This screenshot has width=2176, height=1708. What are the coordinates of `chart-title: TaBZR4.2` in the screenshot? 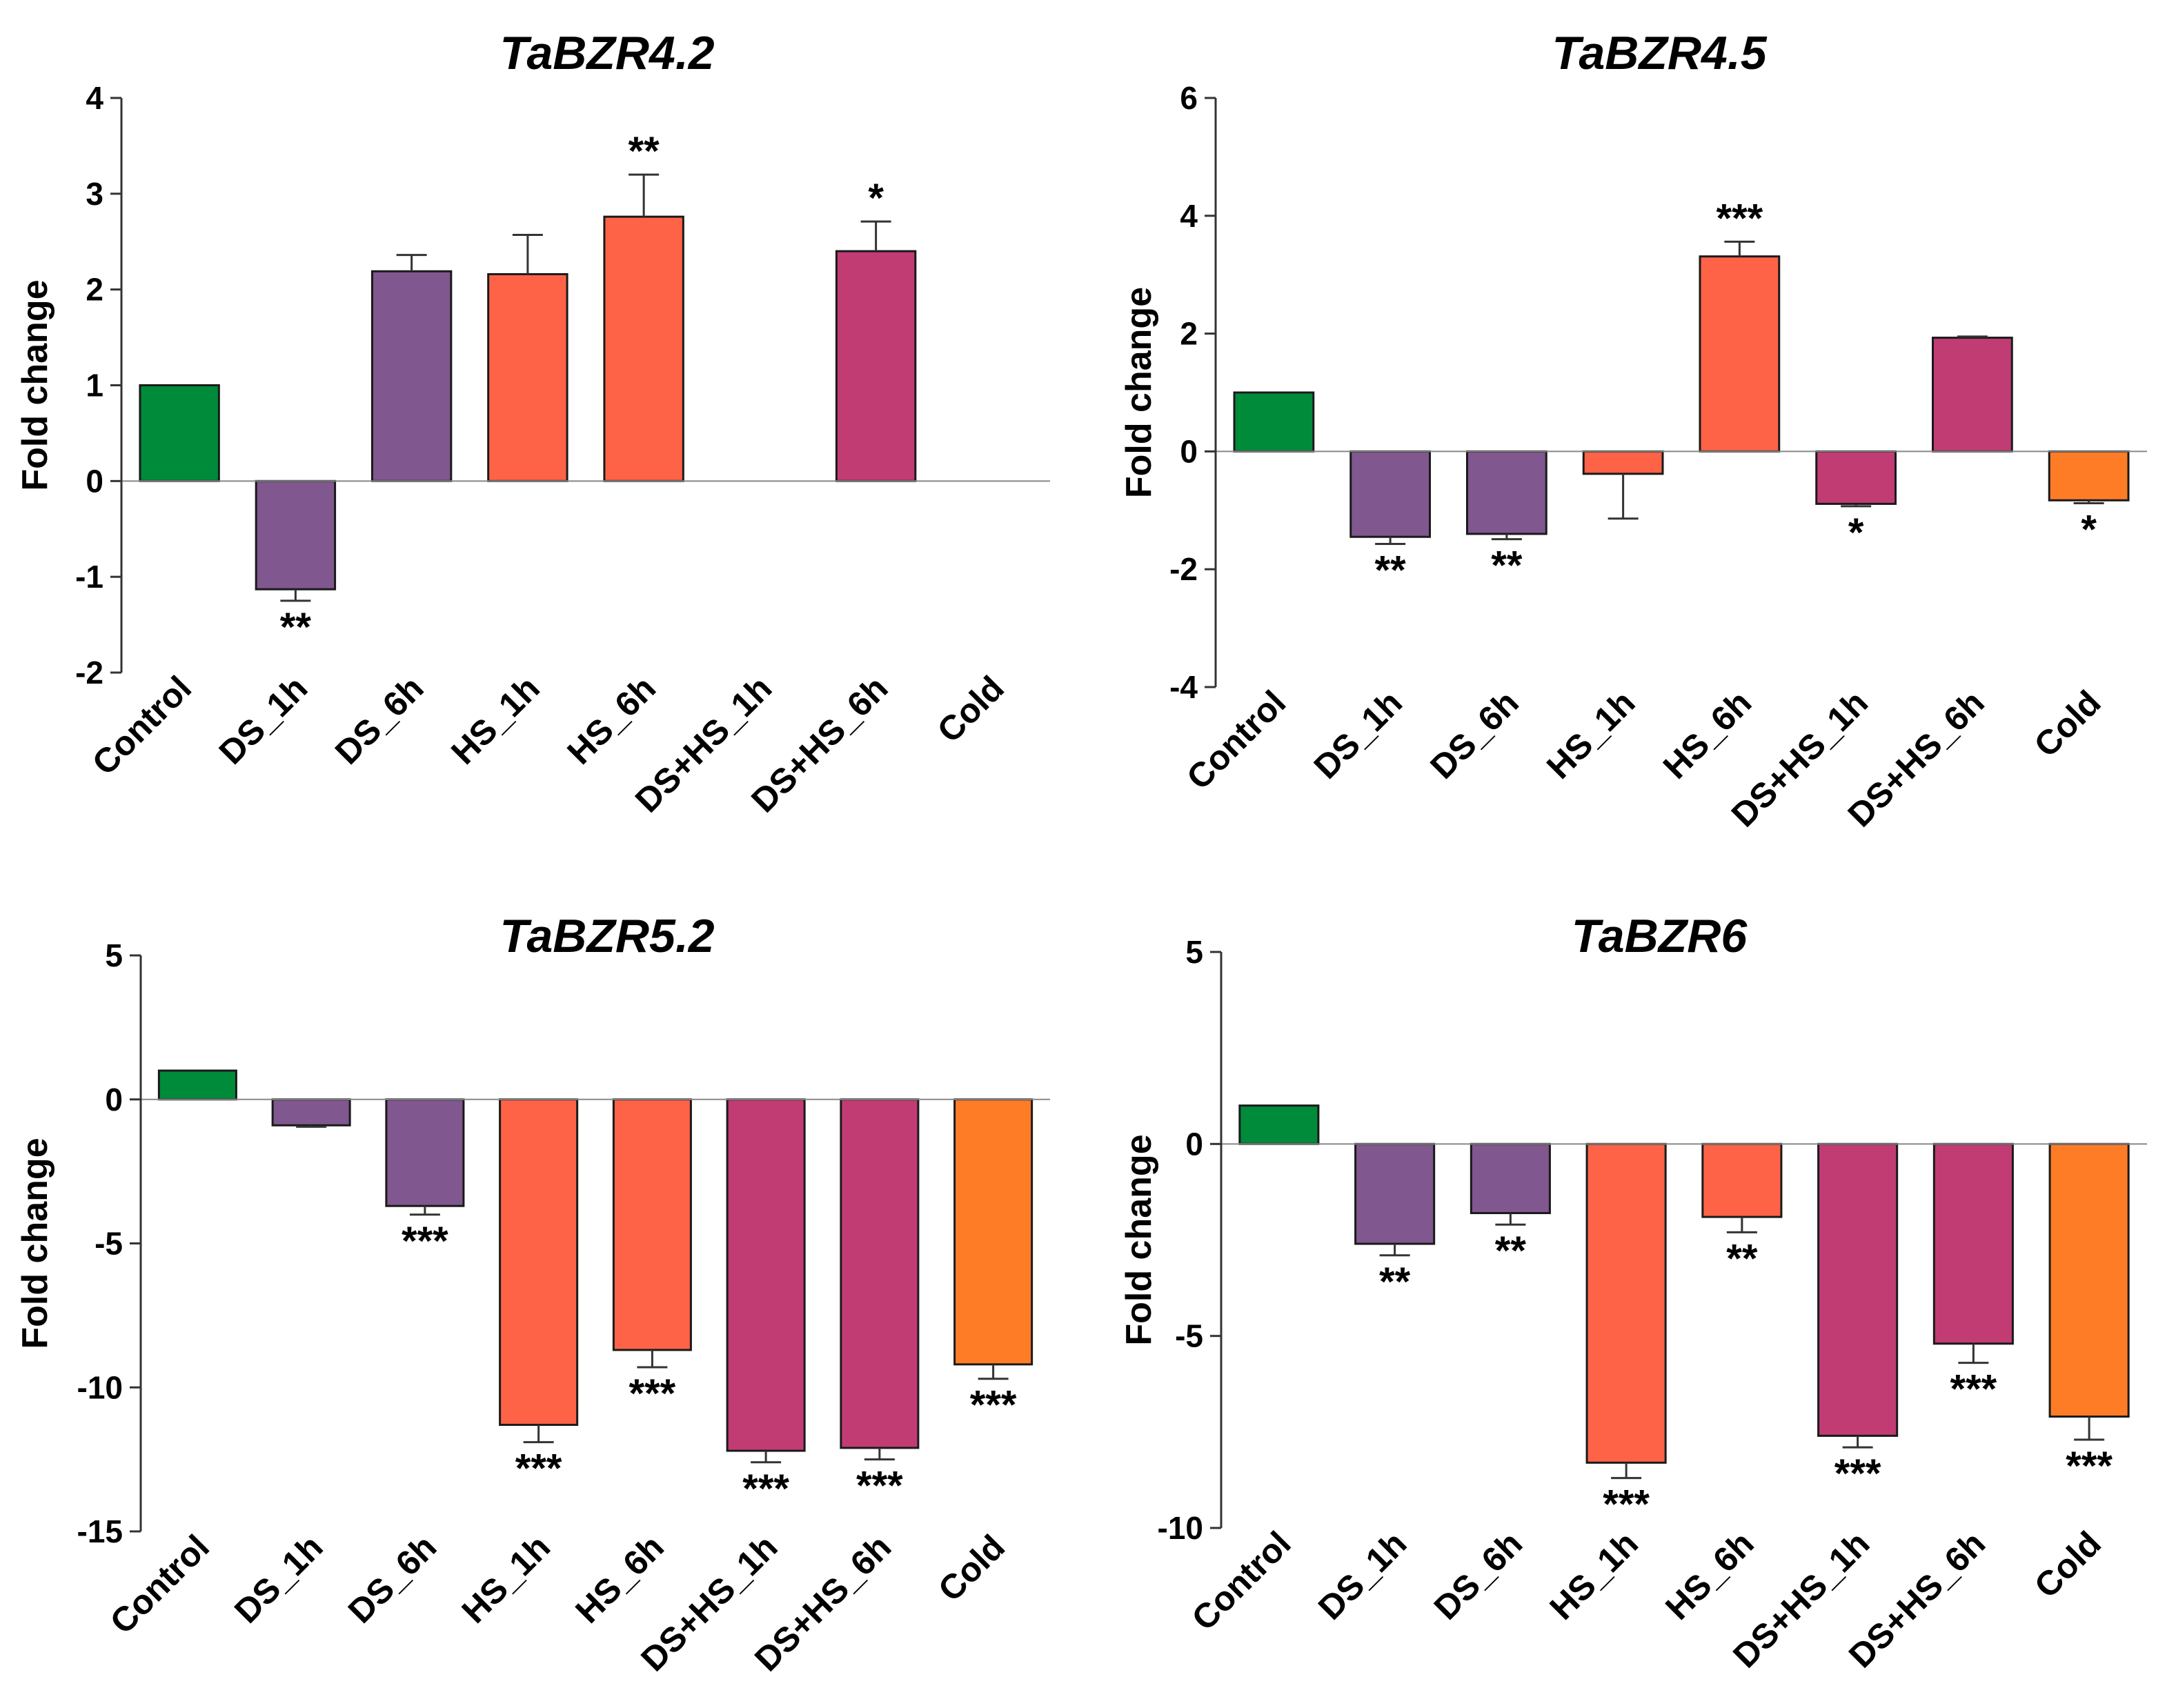 It's located at (607, 53).